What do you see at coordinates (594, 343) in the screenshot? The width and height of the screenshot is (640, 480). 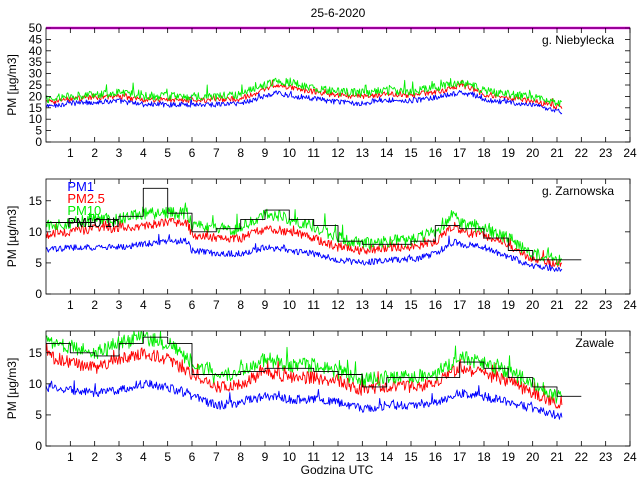 I see `station-label: Zawale` at bounding box center [594, 343].